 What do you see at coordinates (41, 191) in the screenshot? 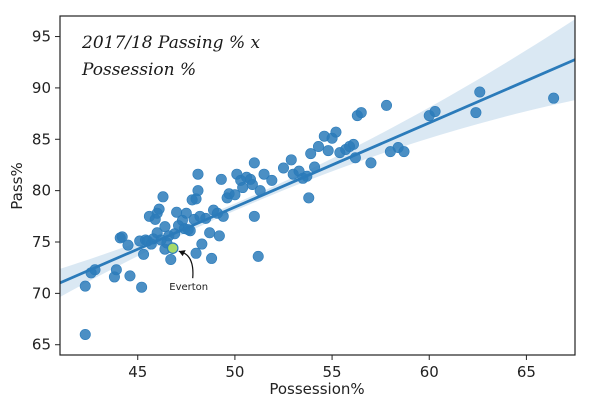
I see `y-tick-label-80: 80` at bounding box center [41, 191].